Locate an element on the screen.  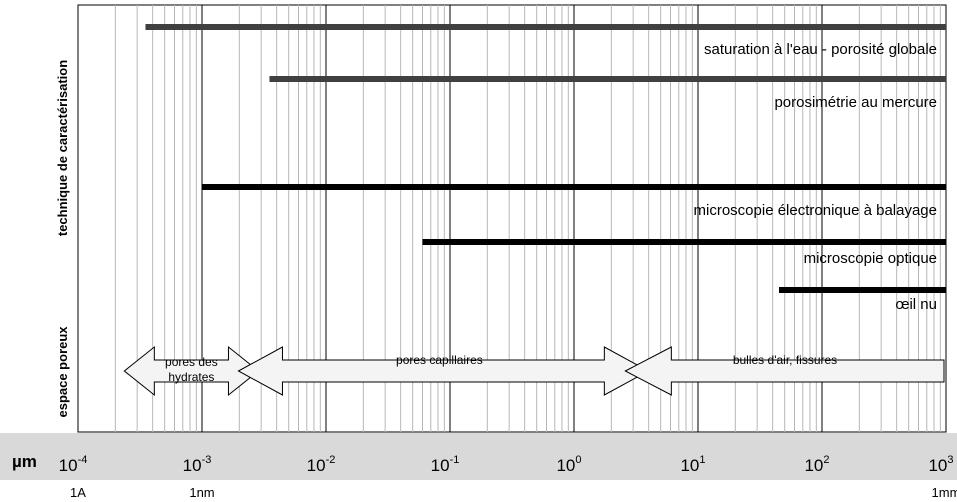
technique-label: œil nu is located at coordinates (916, 304).